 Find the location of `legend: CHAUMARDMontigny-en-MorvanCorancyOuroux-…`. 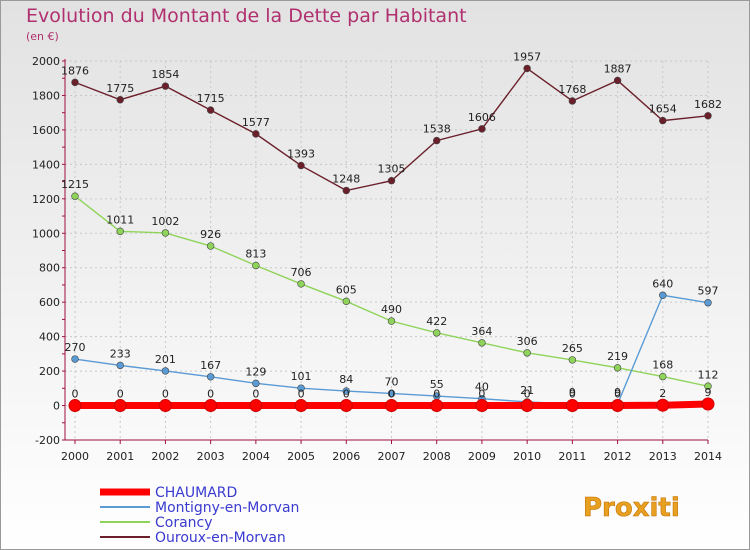

legend: CHAUMARDMontigny-en-MorvanCorancyOuroux-… is located at coordinates (199, 515).